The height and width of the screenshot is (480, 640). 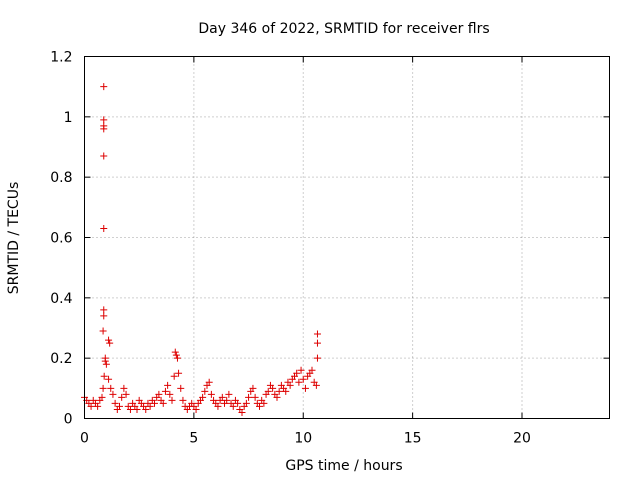 I want to click on y-tick-label: 0, so click(x=68, y=420).